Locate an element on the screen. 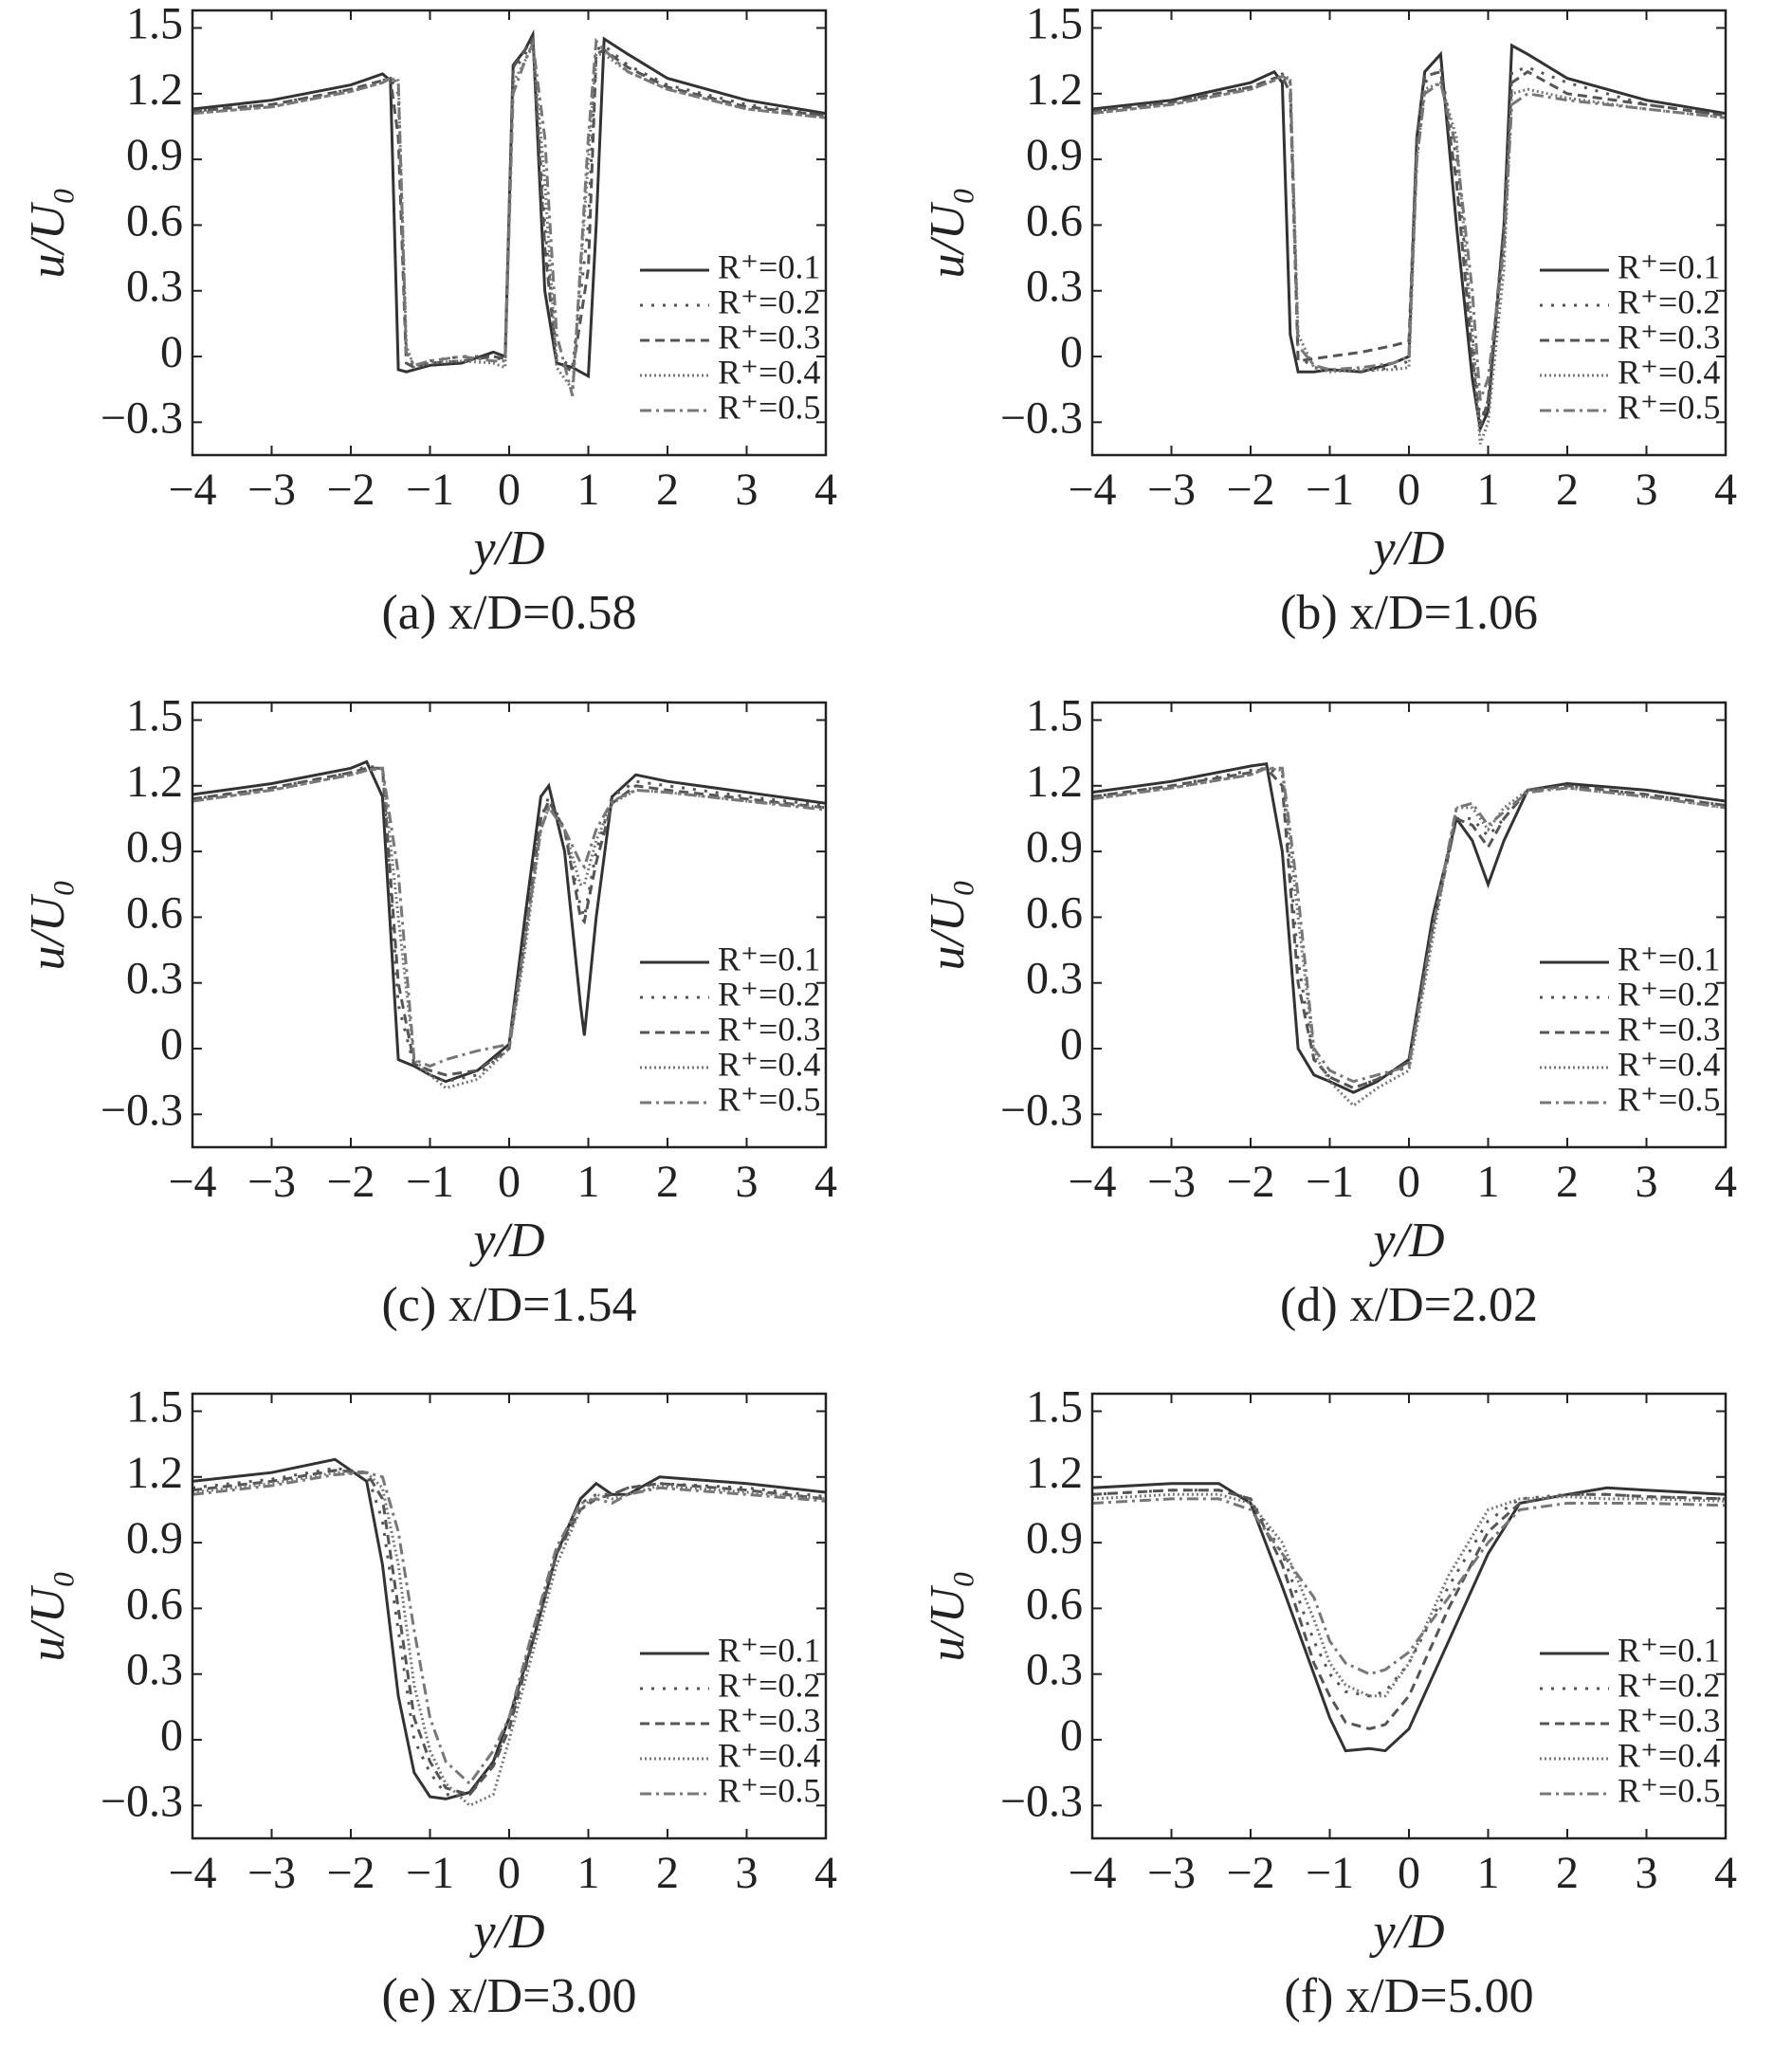  panel-caption: (c) x/D=1.54 is located at coordinates (508, 1305).